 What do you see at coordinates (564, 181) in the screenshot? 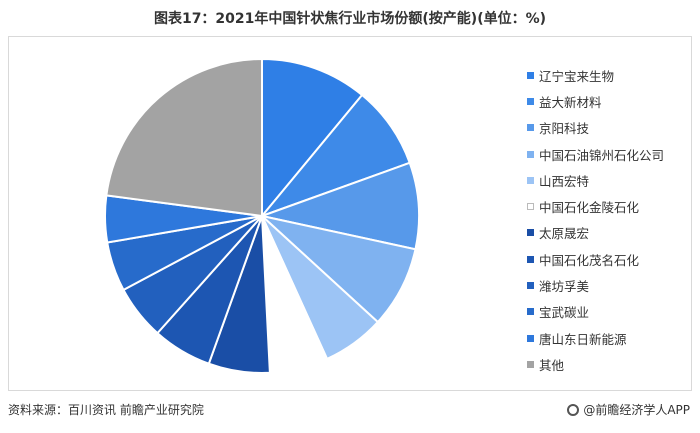
I see `legend-label: 山西宏特` at bounding box center [564, 181].